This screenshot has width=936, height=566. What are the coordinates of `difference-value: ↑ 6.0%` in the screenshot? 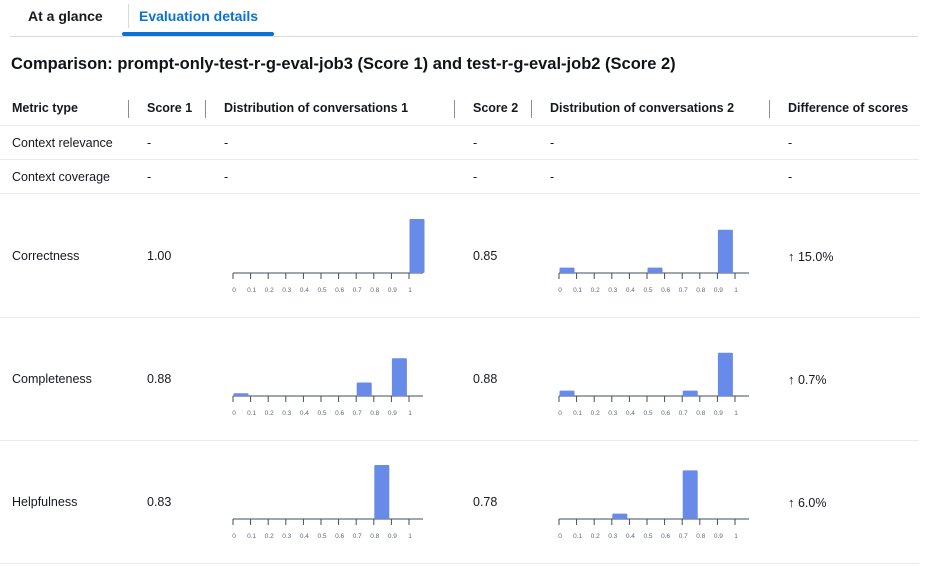 It's located at (807, 502).